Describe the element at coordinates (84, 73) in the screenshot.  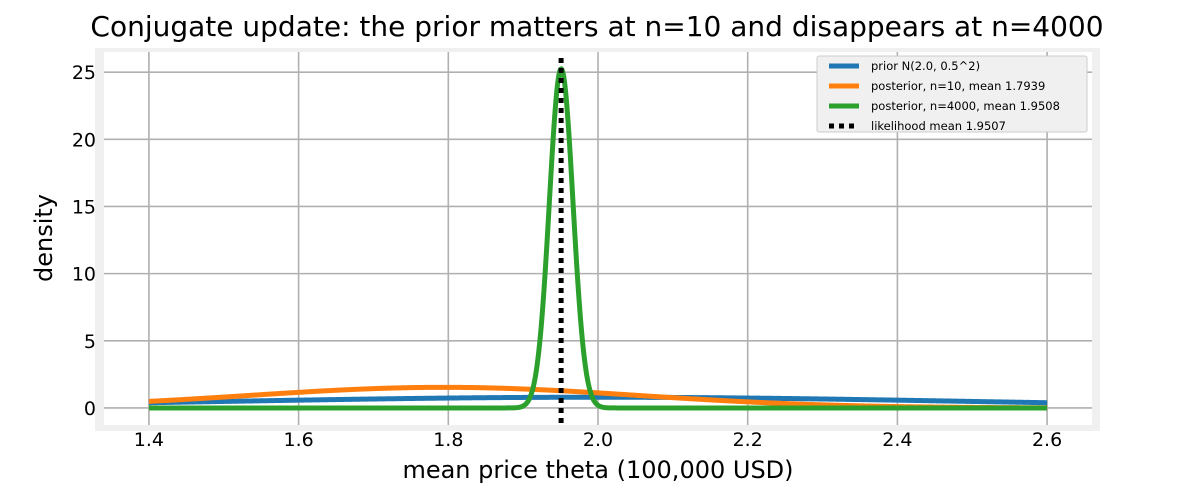
I see `y-tick-label: 25` at that location.